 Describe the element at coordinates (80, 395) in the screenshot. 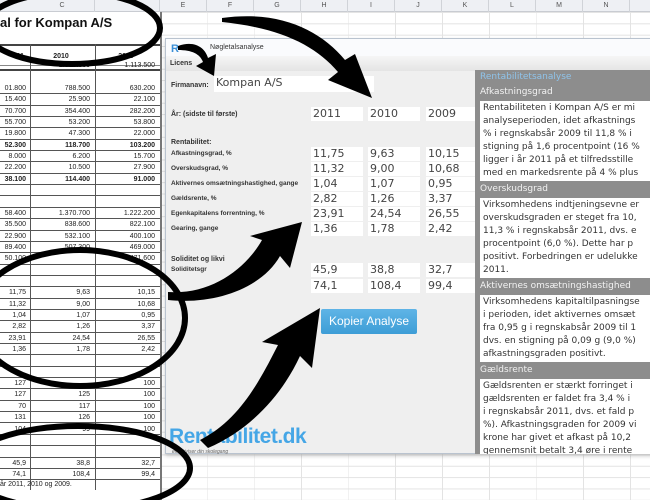

I see `table-row: 127 125 100` at that location.